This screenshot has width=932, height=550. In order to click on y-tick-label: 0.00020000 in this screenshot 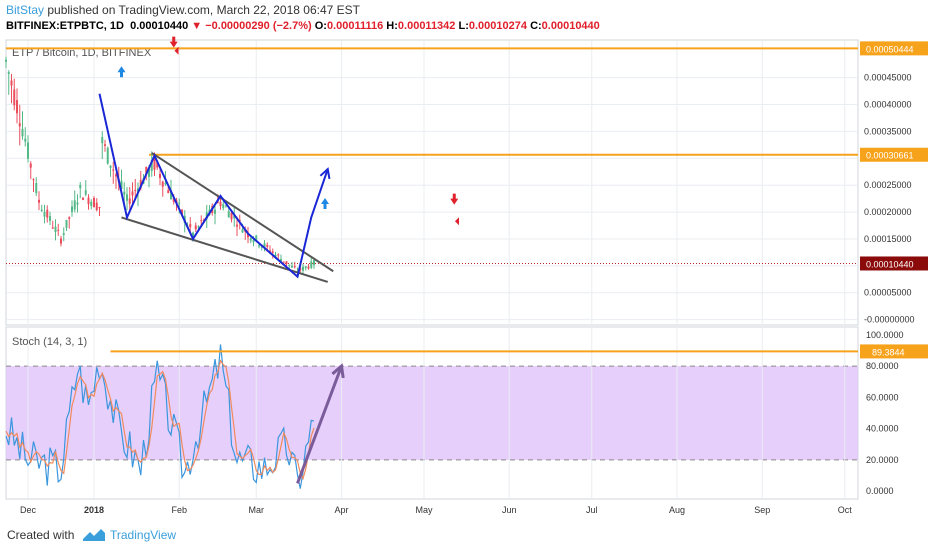, I will do `click(888, 212)`.